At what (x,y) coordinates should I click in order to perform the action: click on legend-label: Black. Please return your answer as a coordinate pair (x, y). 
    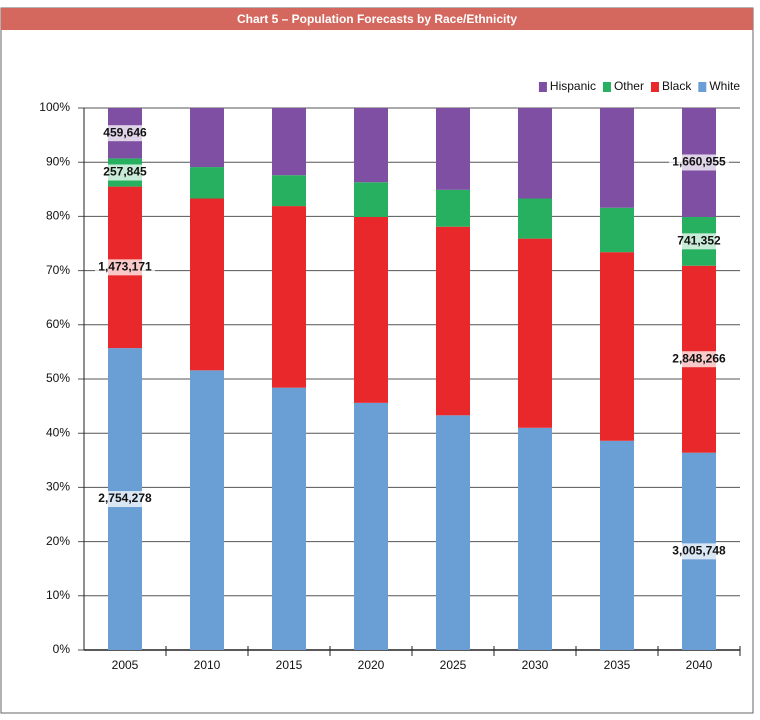
    Looking at the image, I should click on (677, 86).